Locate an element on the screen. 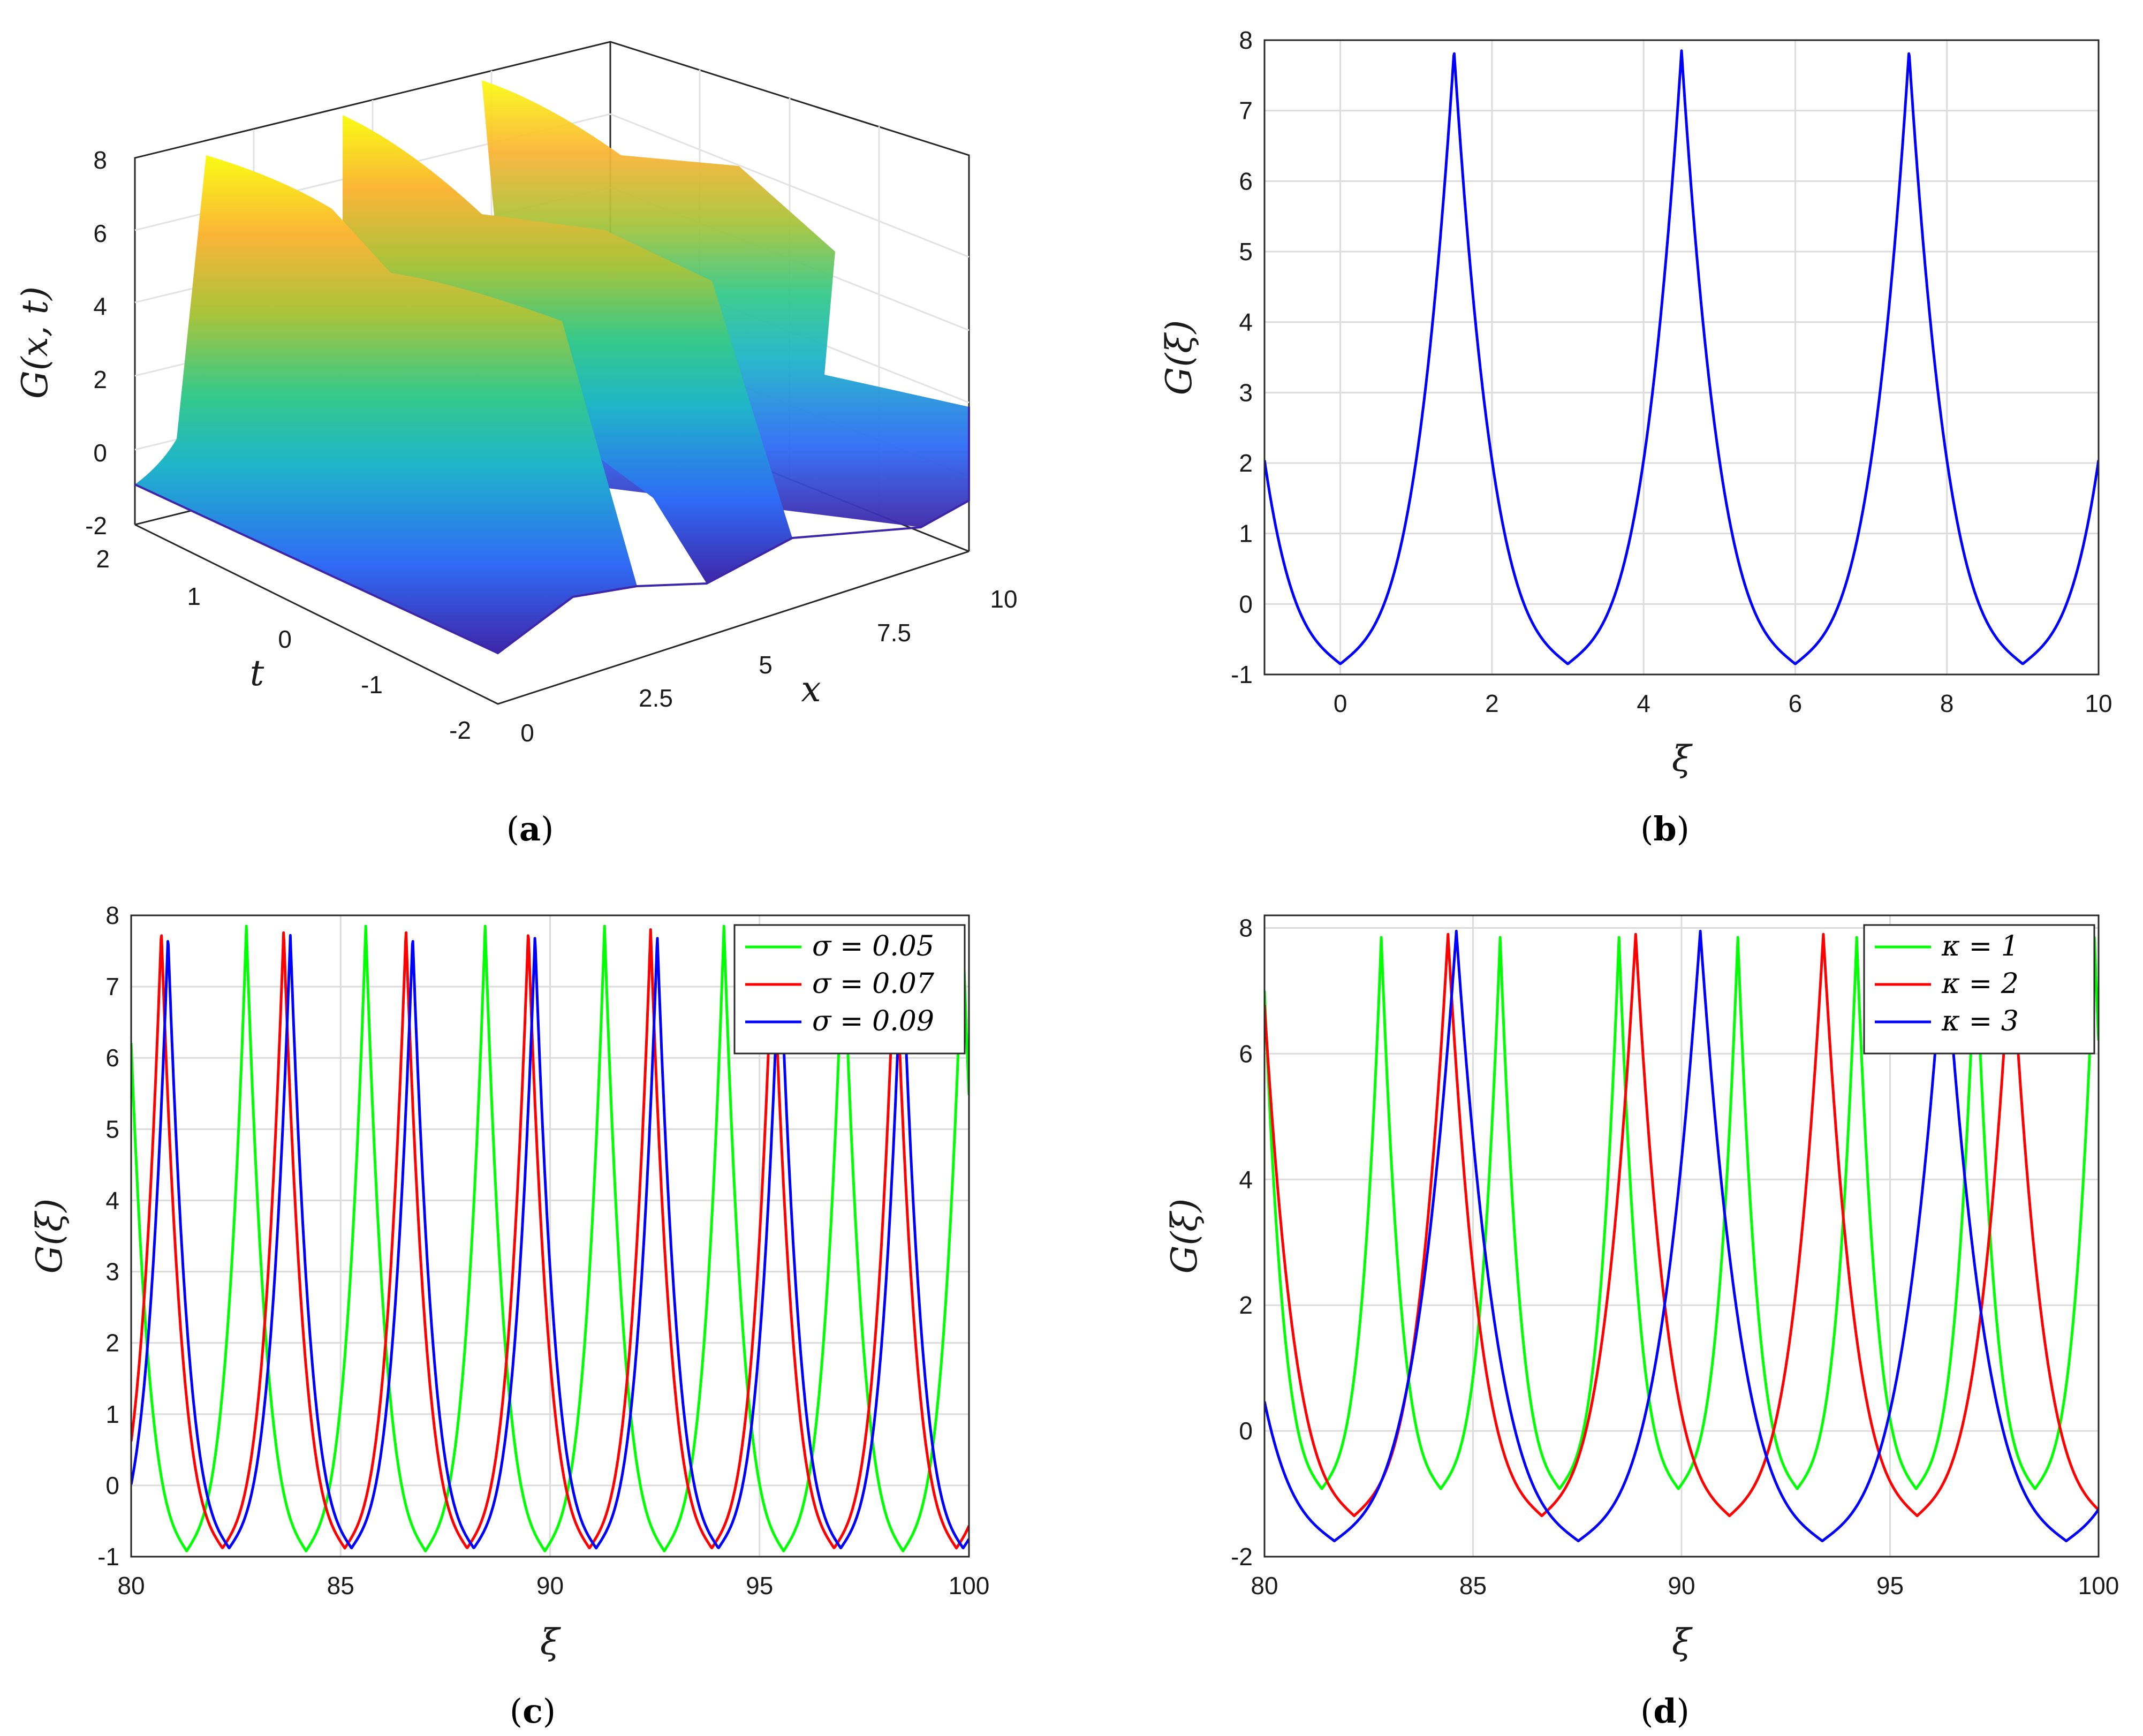  z-tick: 0 is located at coordinates (100, 453).